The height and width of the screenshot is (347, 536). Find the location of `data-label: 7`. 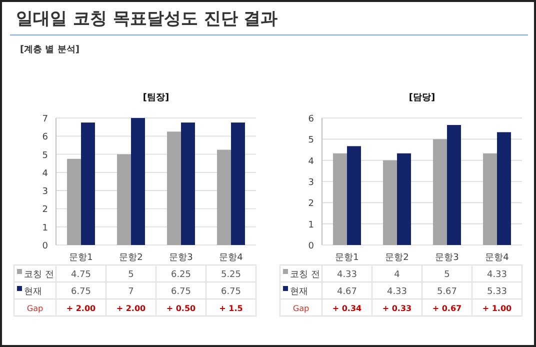

data-label: 7 is located at coordinates (131, 292).